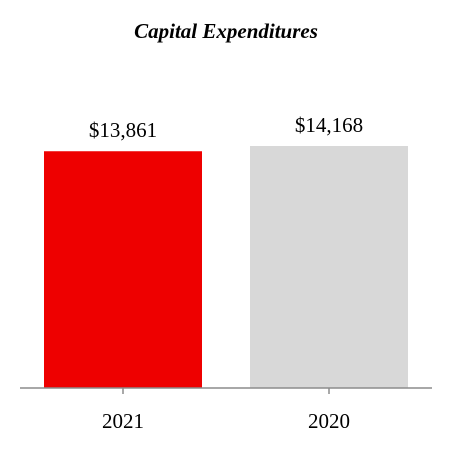  What do you see at coordinates (123, 421) in the screenshot?
I see `x-tick-label-2021: 2021` at bounding box center [123, 421].